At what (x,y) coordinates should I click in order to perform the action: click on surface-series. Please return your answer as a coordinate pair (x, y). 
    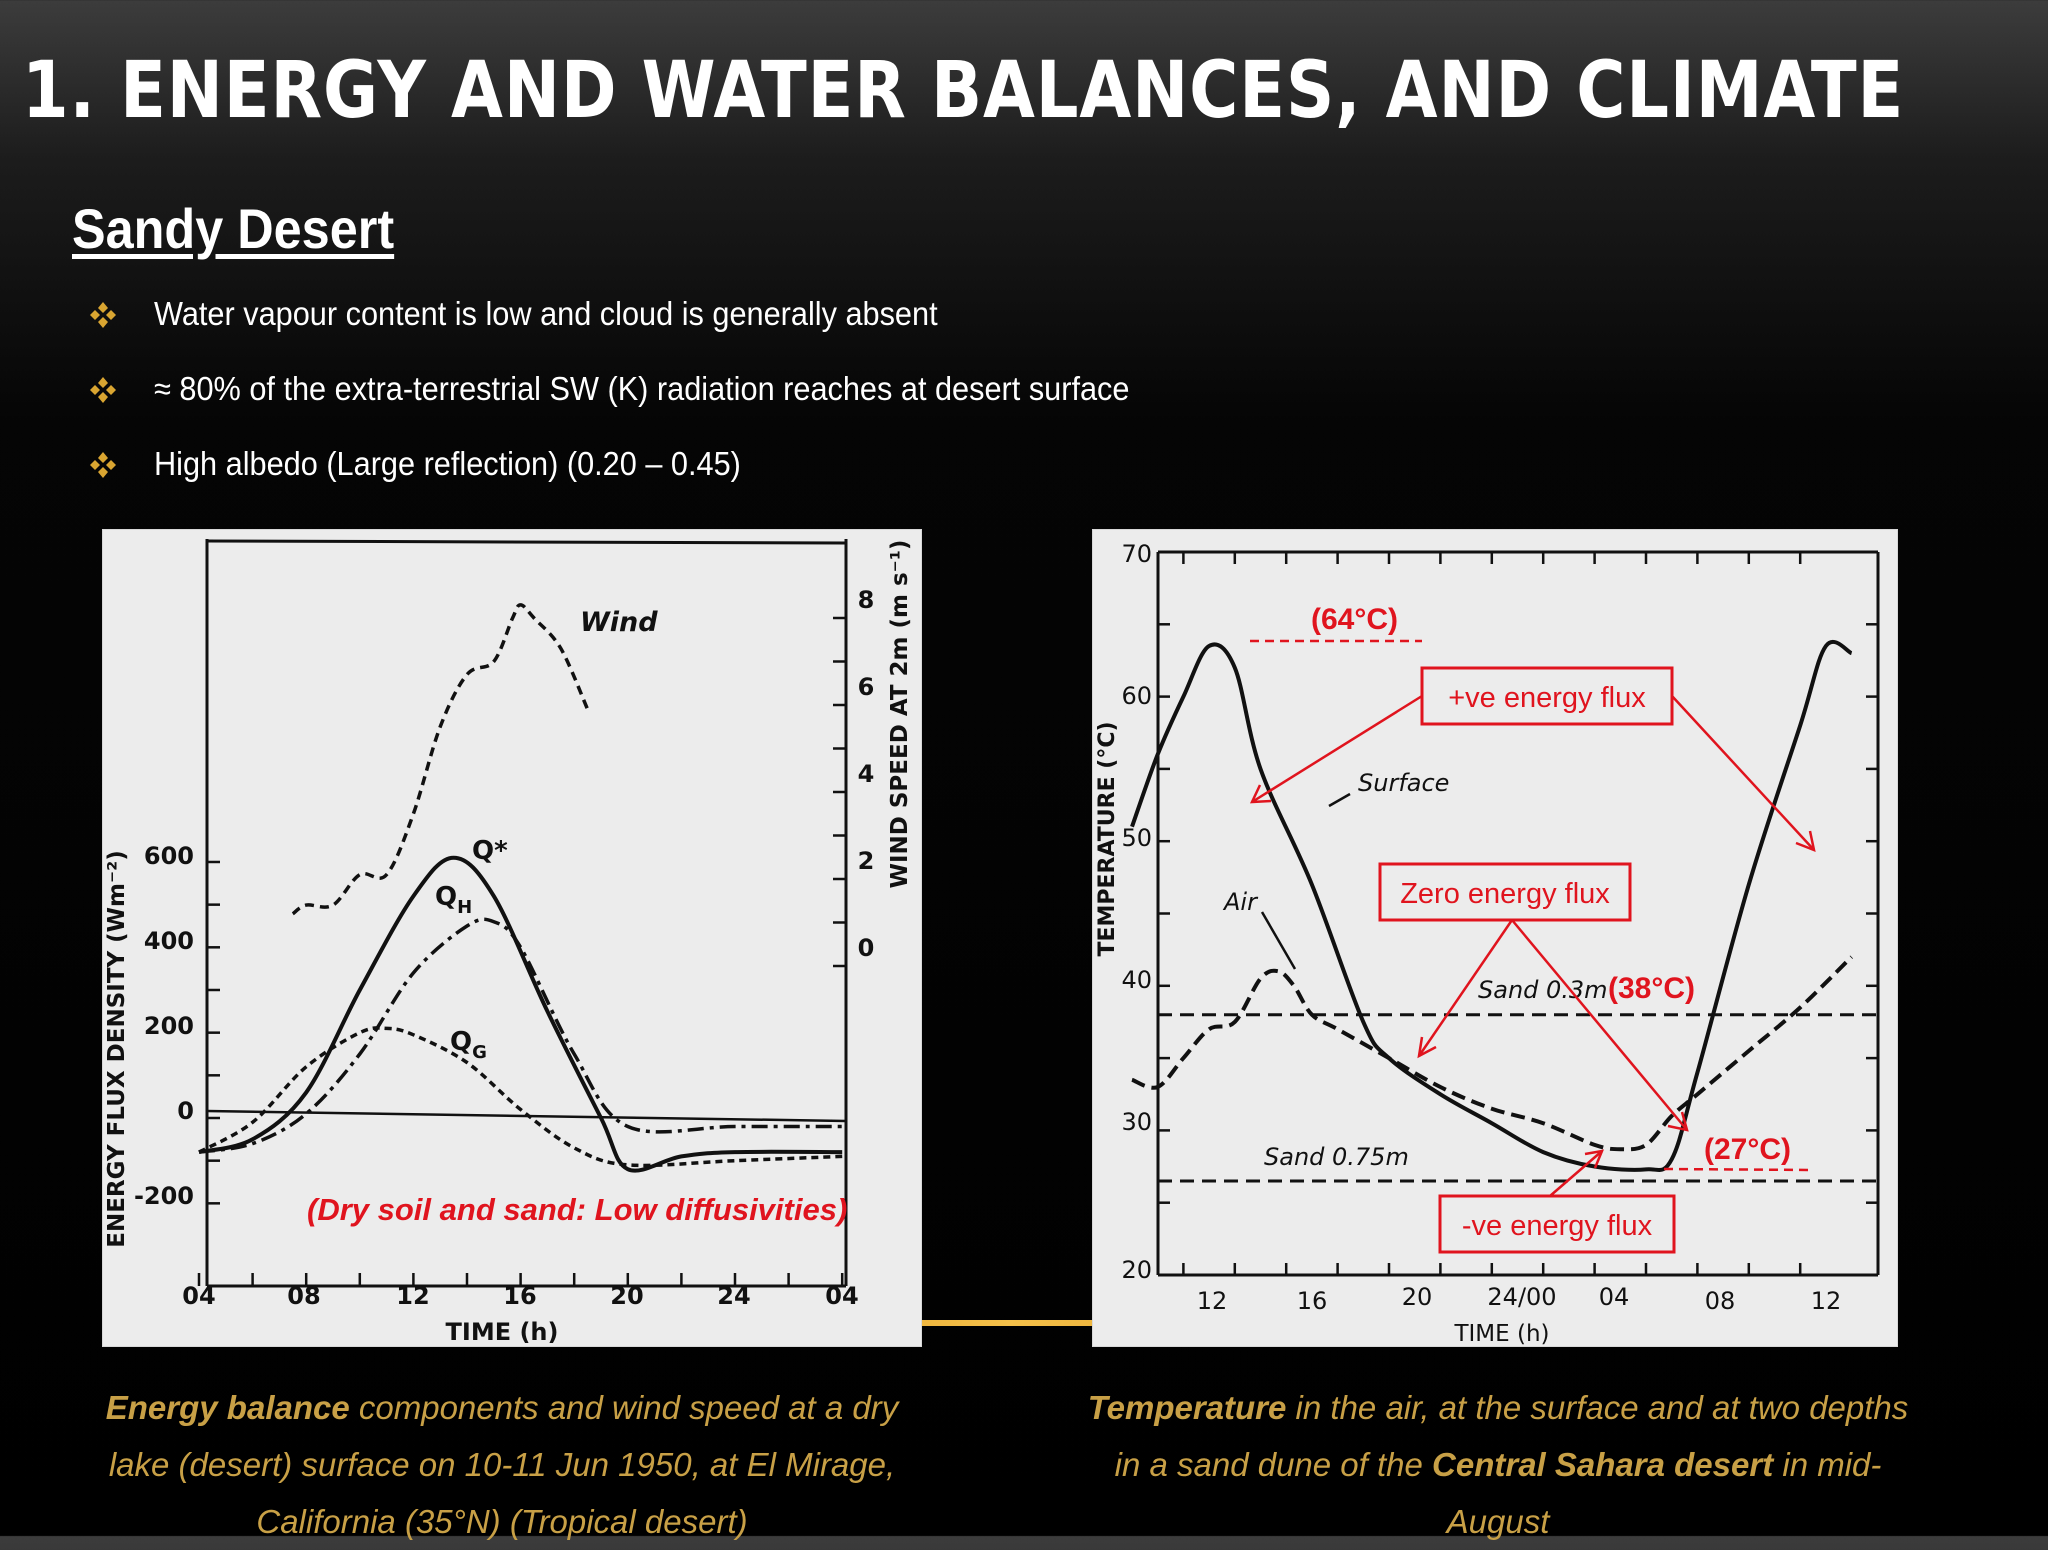
    Looking at the image, I should click on (1491, 905).